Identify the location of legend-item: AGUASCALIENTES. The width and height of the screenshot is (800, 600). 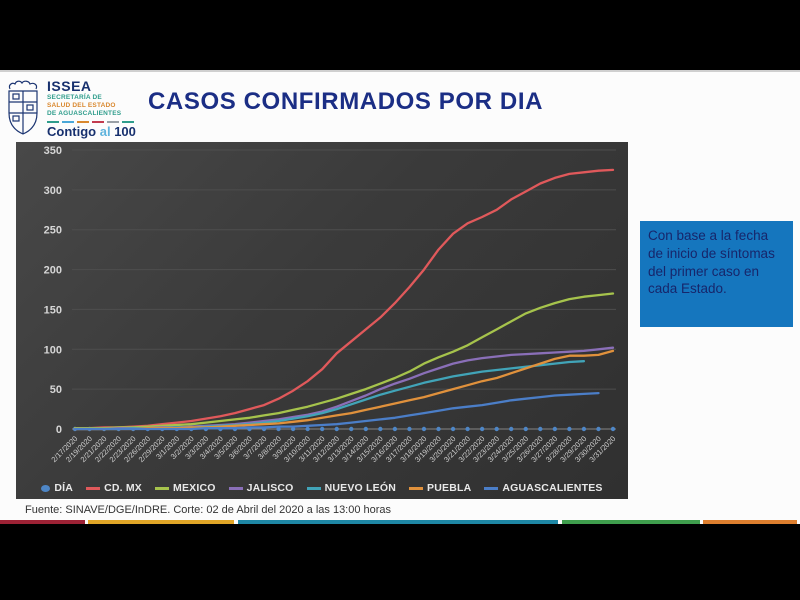
(543, 488).